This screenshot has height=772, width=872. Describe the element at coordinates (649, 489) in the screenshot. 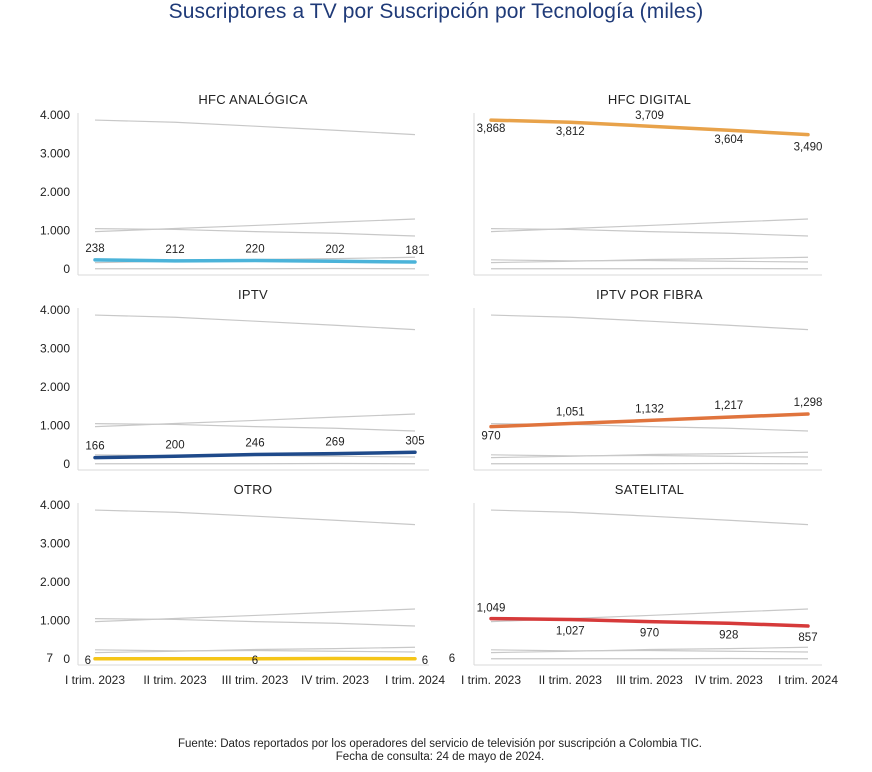

I see `panel-title-satelital: SATELITAL` at that location.